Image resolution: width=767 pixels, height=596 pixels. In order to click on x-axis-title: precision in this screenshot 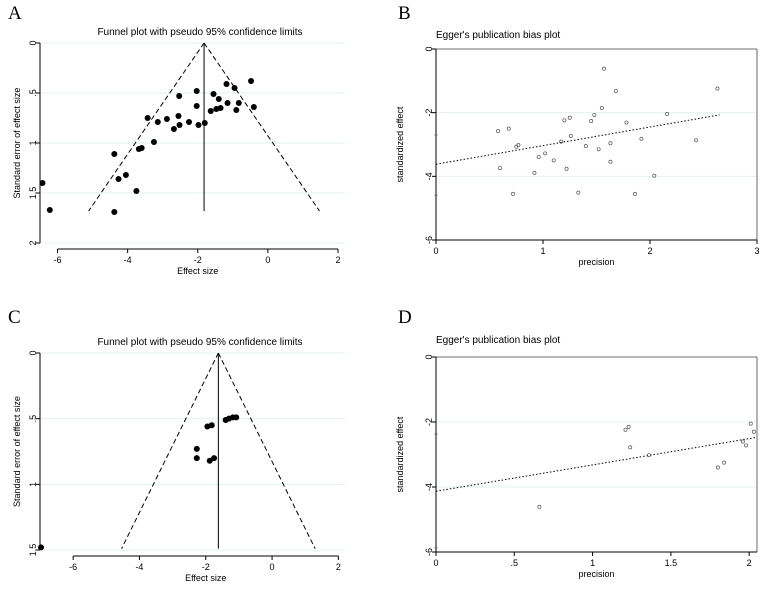, I will do `click(596, 262)`.